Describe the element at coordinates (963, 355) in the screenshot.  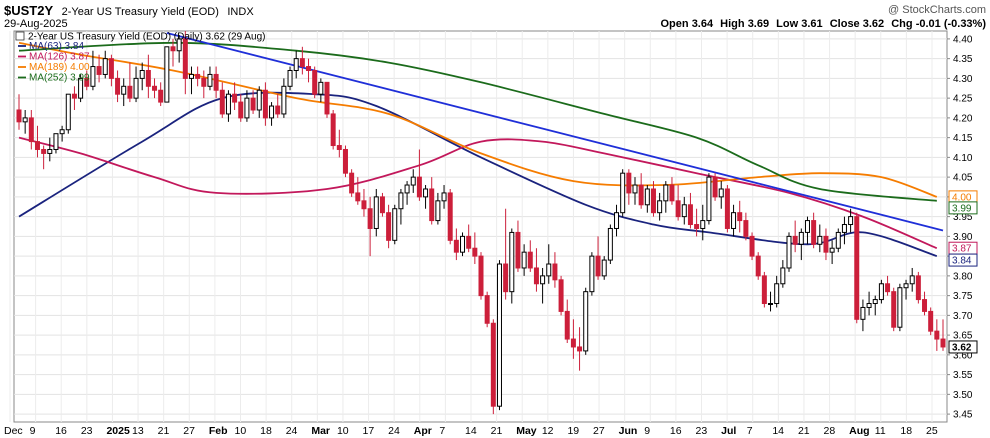
I see `y-tick-label: 3.60` at that location.